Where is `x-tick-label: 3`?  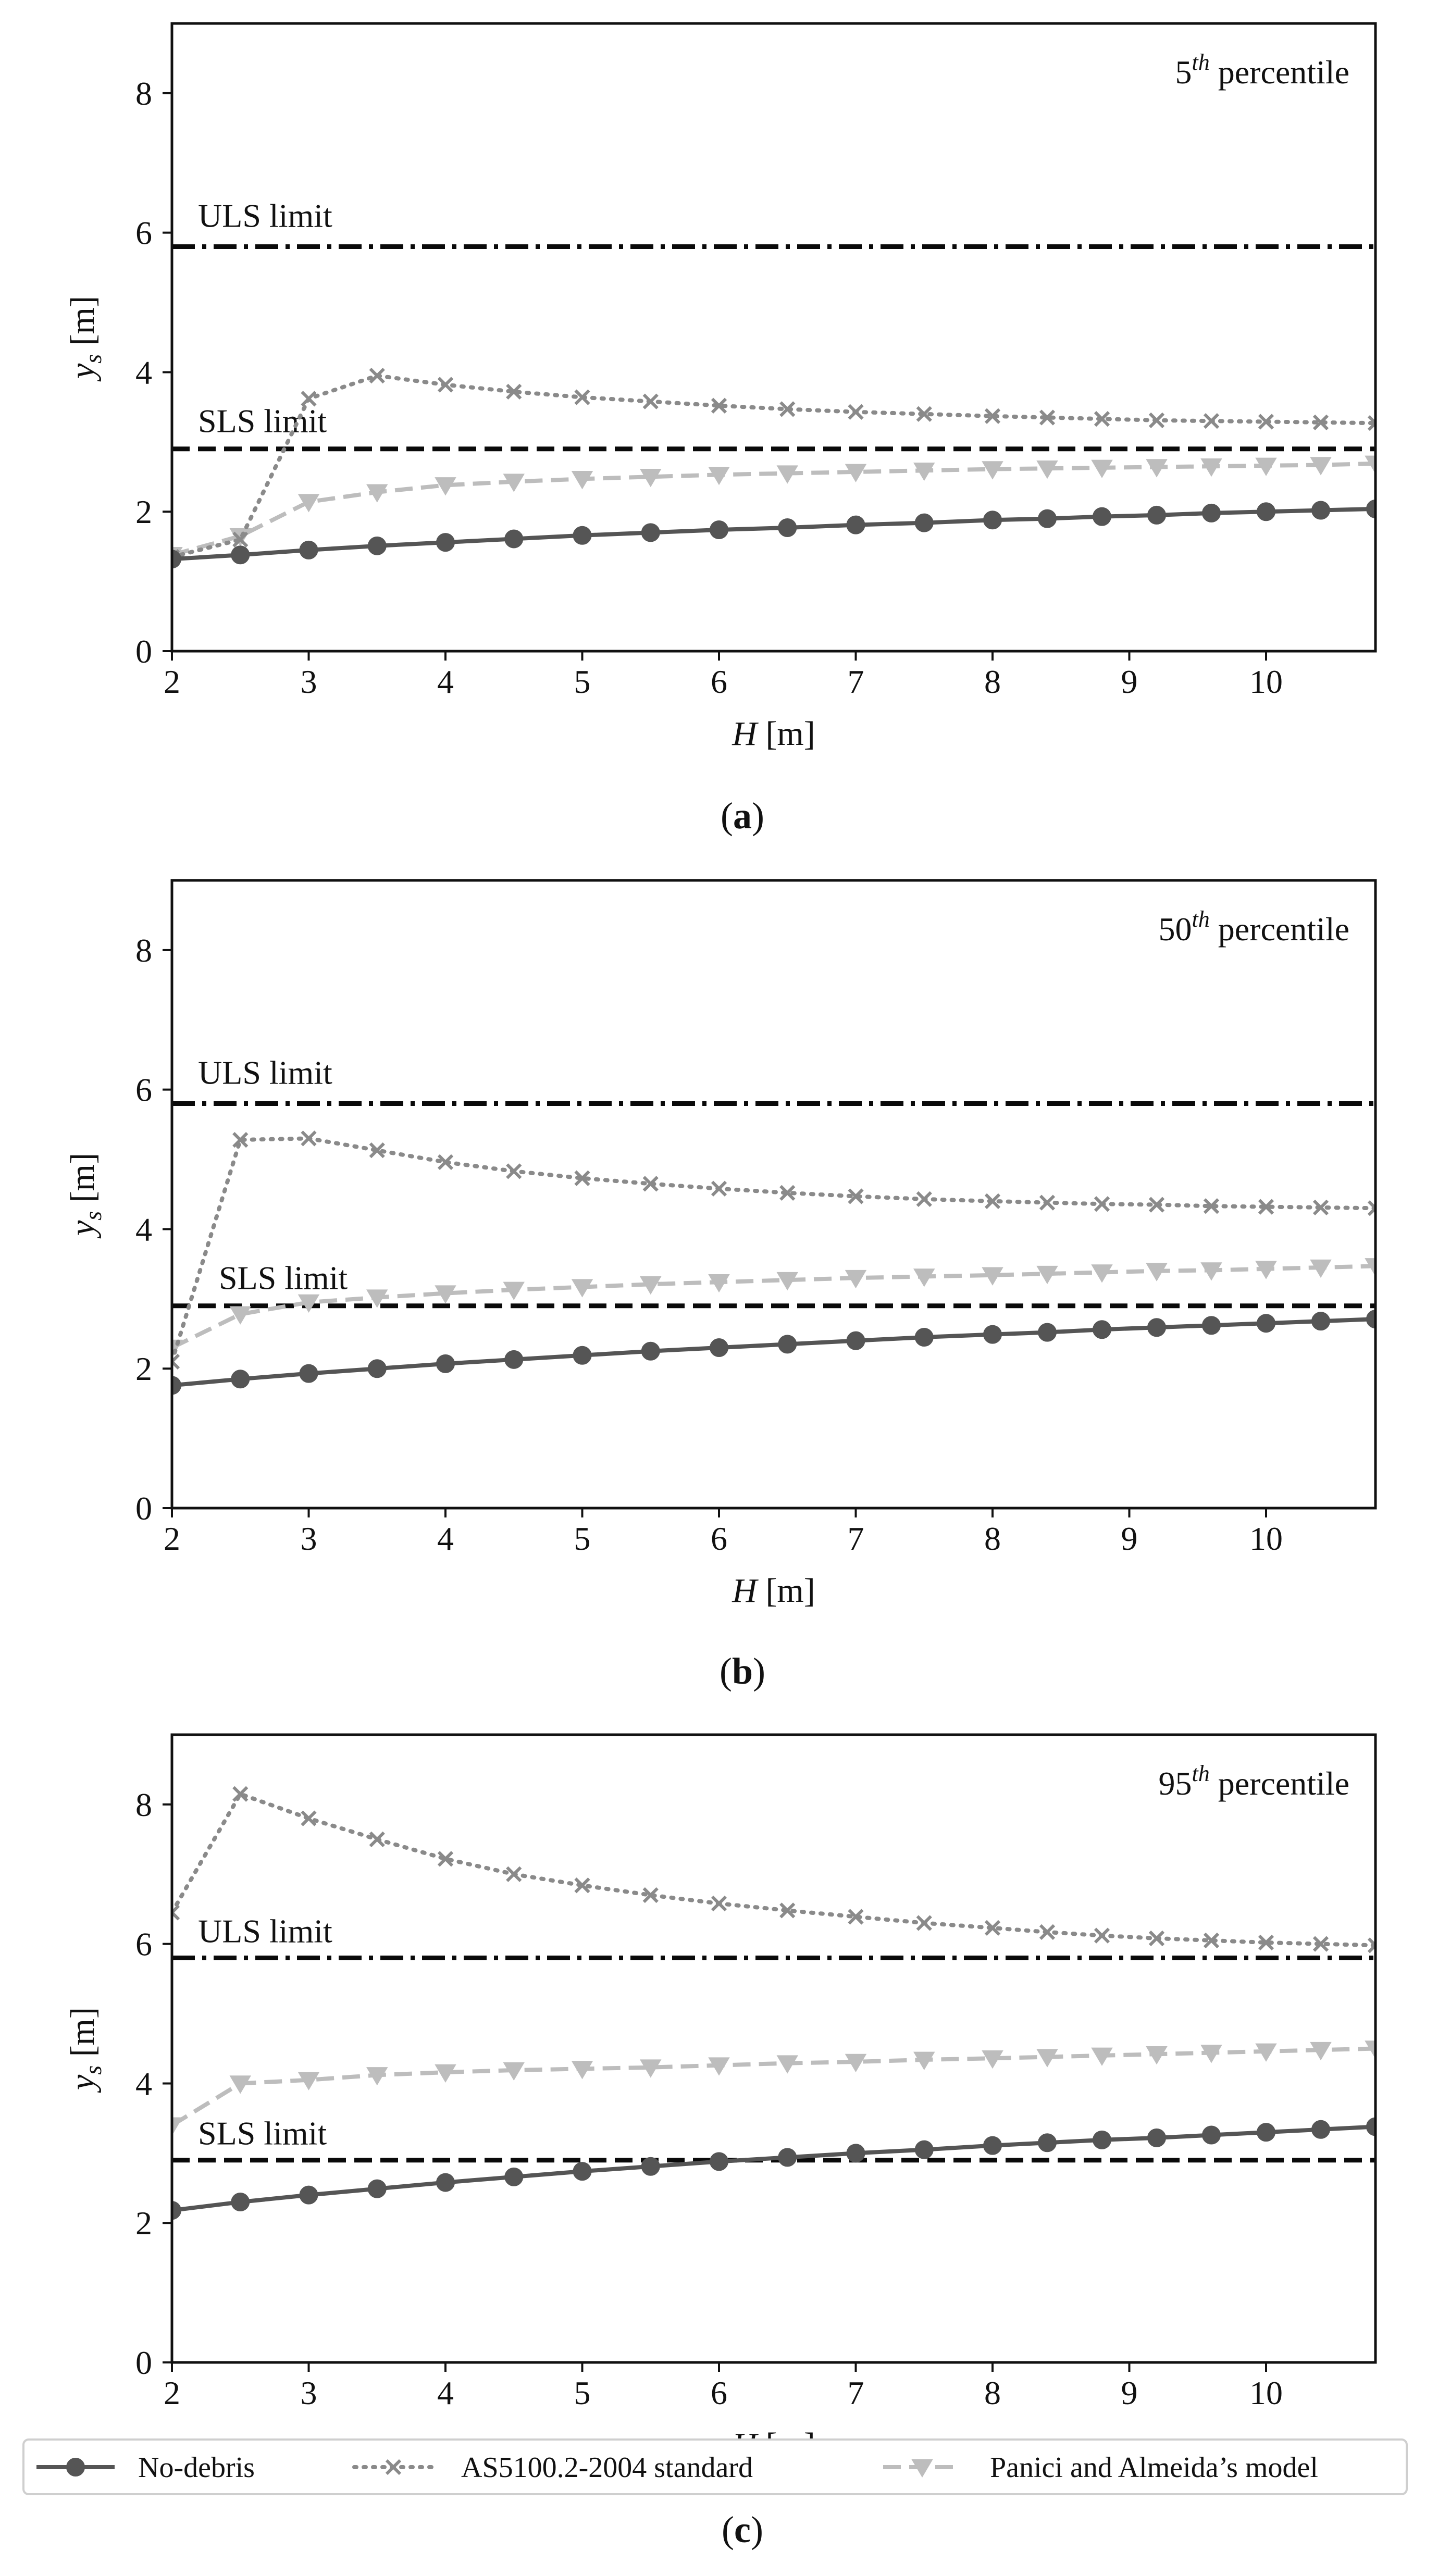
x-tick-label: 3 is located at coordinates (309, 1538).